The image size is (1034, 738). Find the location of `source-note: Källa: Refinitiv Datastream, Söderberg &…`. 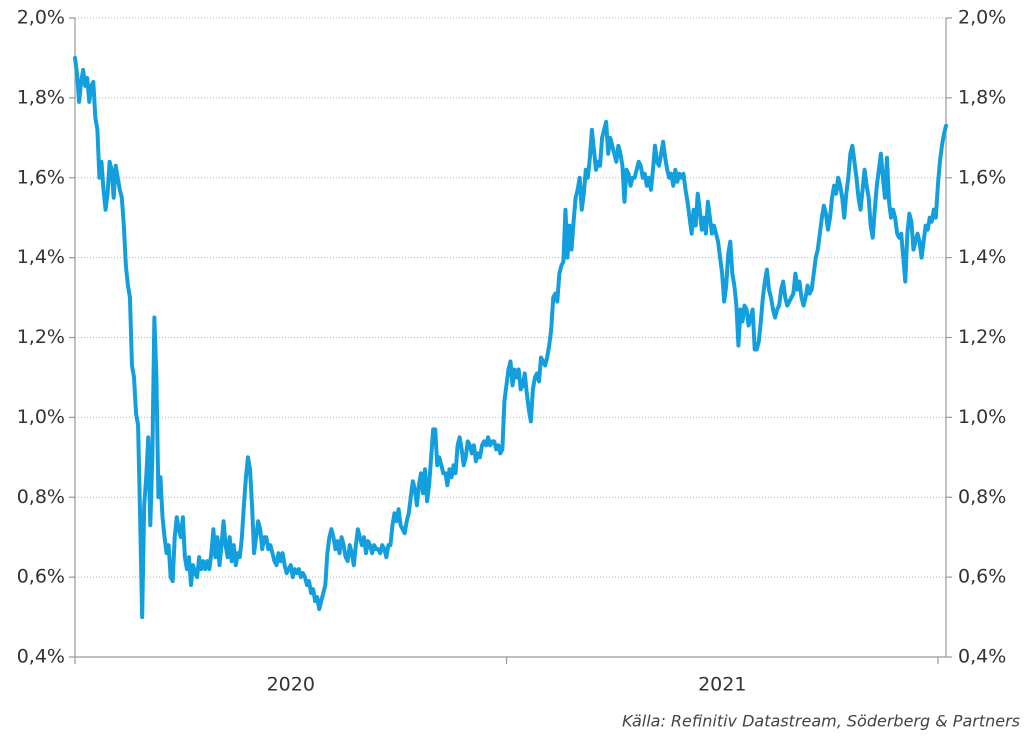

source-note: Källa: Refinitiv Datastream, Söderberg &… is located at coordinates (821, 721).